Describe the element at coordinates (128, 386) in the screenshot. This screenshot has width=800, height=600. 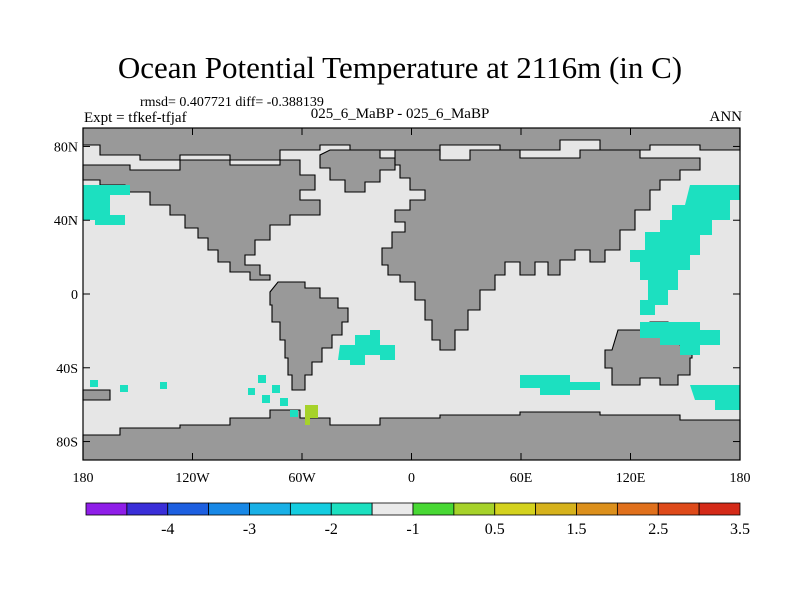
I see `anomaly-sw-pacific-small` at that location.